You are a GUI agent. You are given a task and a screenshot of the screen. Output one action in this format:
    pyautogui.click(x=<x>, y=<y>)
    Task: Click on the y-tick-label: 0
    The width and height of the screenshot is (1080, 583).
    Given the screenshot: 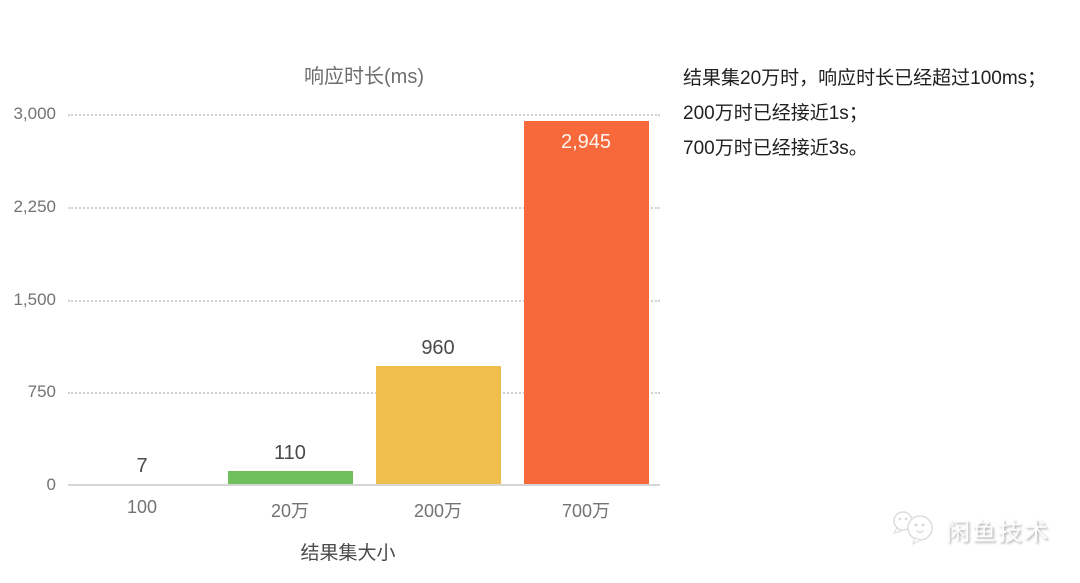 What is the action you would take?
    pyautogui.click(x=51, y=484)
    